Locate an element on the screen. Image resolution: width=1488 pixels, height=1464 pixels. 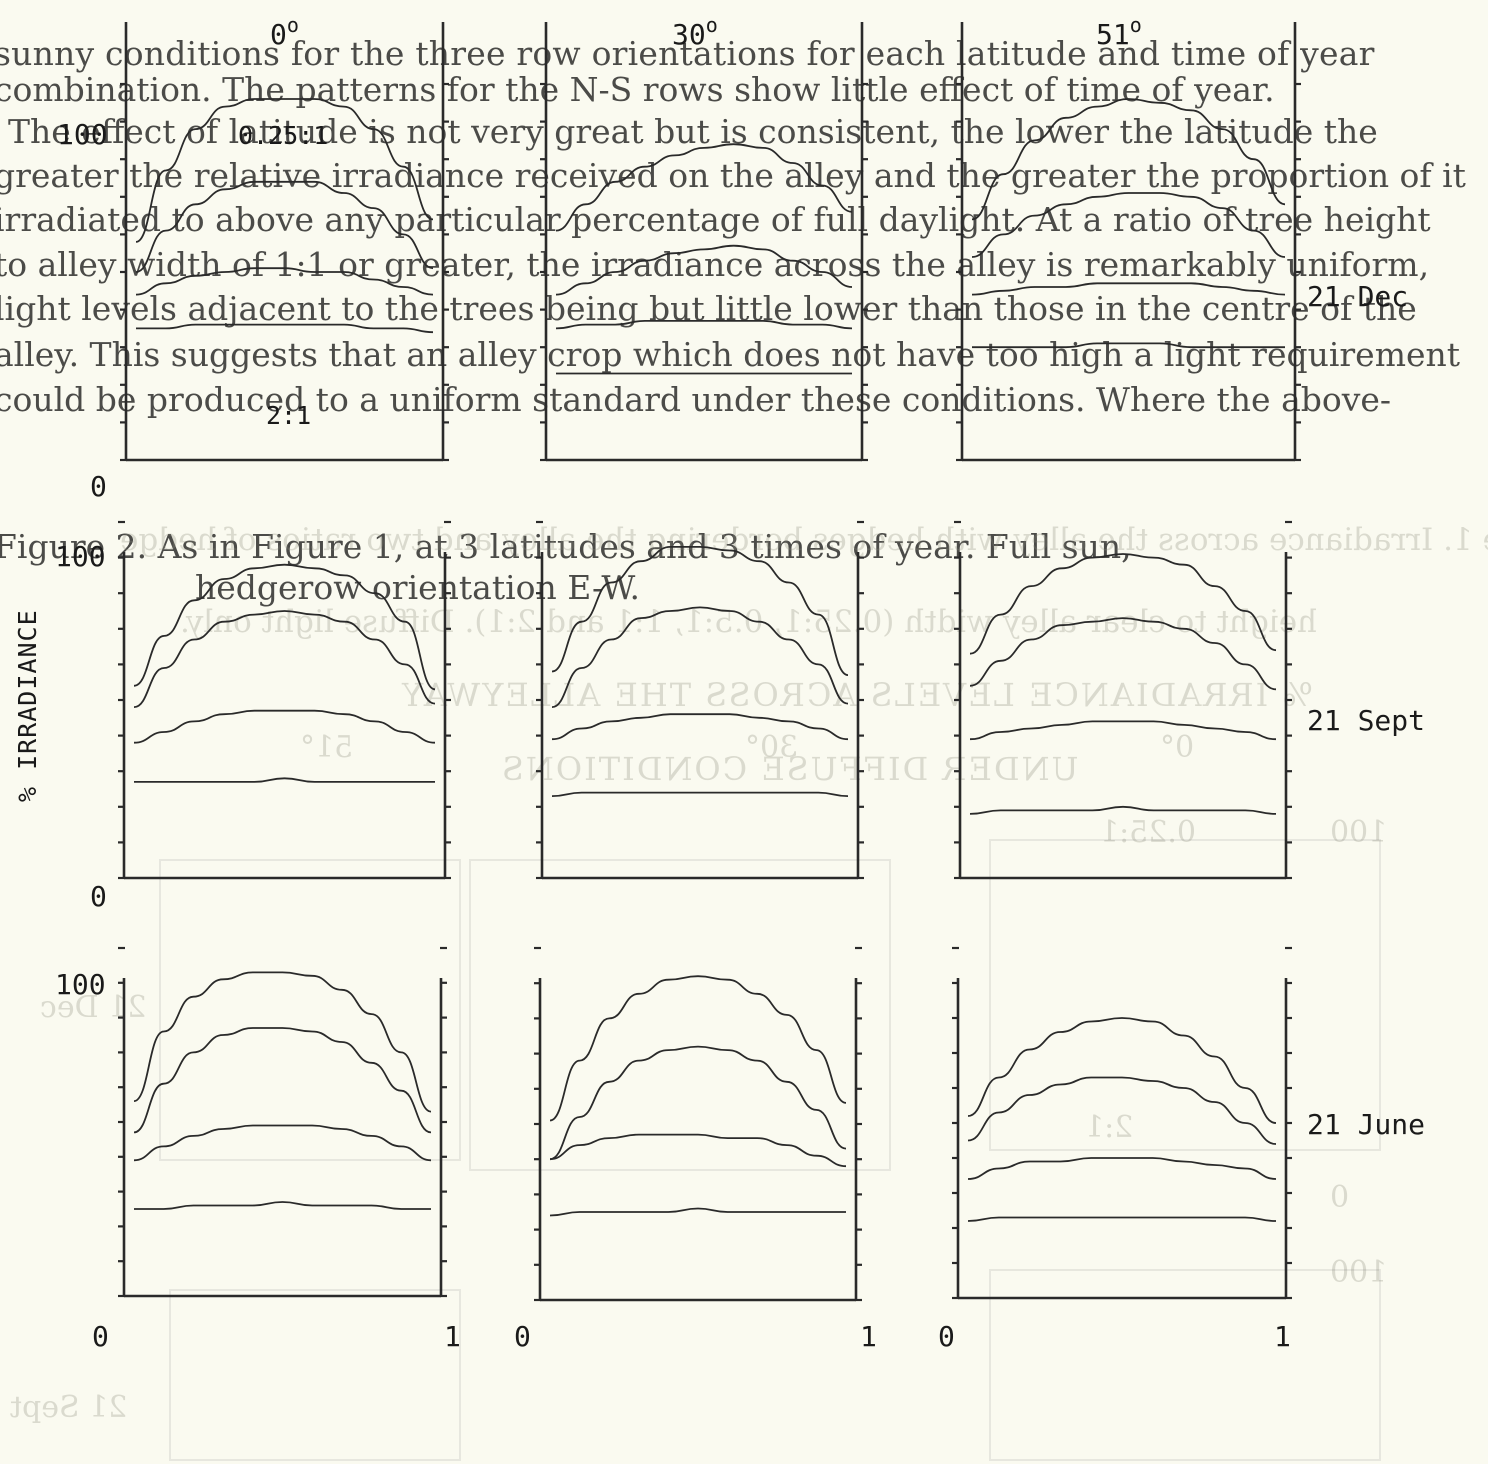
y-max-label-row-1: 100 is located at coordinates (82, 134).